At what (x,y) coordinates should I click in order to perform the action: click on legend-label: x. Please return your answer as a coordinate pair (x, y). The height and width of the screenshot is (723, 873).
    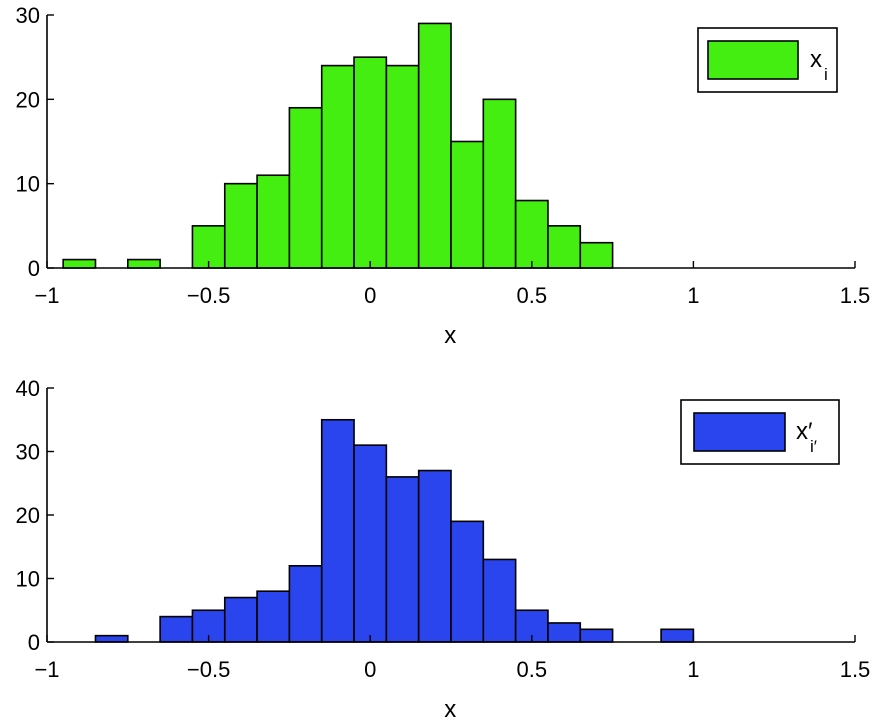
    Looking at the image, I should click on (816, 59).